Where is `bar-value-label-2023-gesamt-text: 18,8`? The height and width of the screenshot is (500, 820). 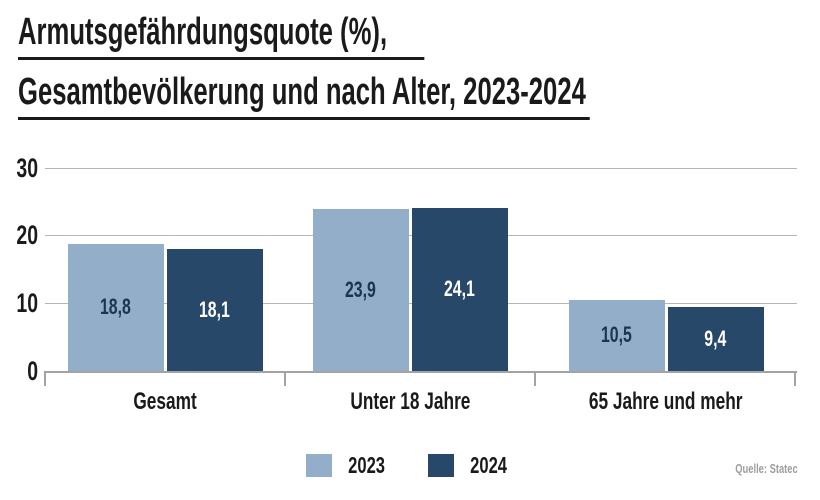
bar-value-label-2023-gesamt-text: 18,8 is located at coordinates (115, 307).